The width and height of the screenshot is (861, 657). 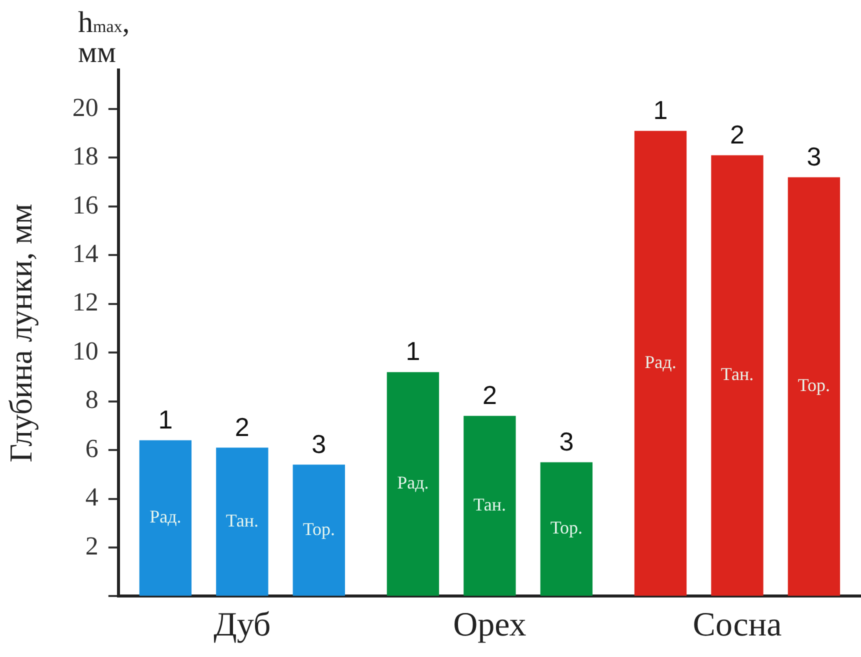 I want to click on y-tick-label: 6, so click(x=91, y=448).